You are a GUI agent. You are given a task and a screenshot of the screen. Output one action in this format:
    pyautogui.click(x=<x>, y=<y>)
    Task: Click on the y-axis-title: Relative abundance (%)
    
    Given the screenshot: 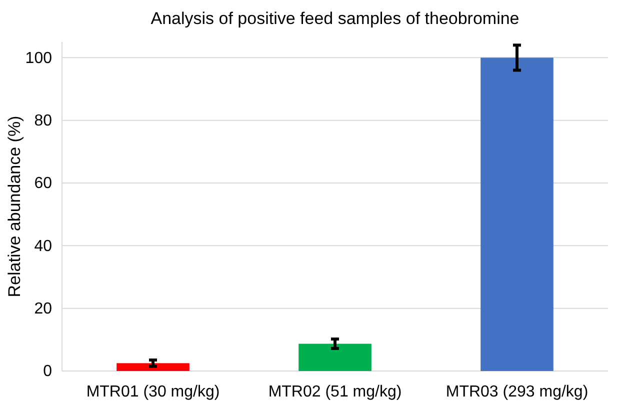 What is the action you would take?
    pyautogui.click(x=14, y=207)
    